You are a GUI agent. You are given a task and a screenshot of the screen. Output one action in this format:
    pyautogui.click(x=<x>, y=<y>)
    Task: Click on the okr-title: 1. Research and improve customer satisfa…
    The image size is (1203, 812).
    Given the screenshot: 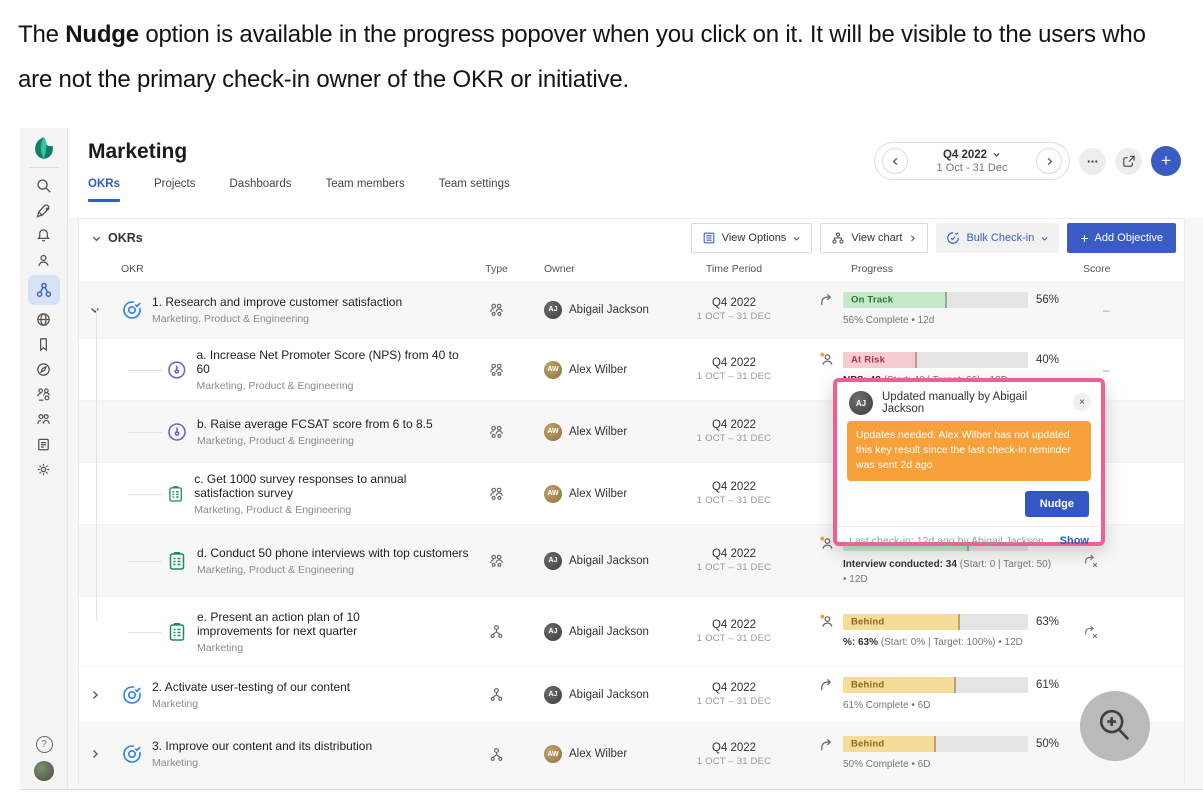 What is the action you would take?
    pyautogui.click(x=277, y=301)
    